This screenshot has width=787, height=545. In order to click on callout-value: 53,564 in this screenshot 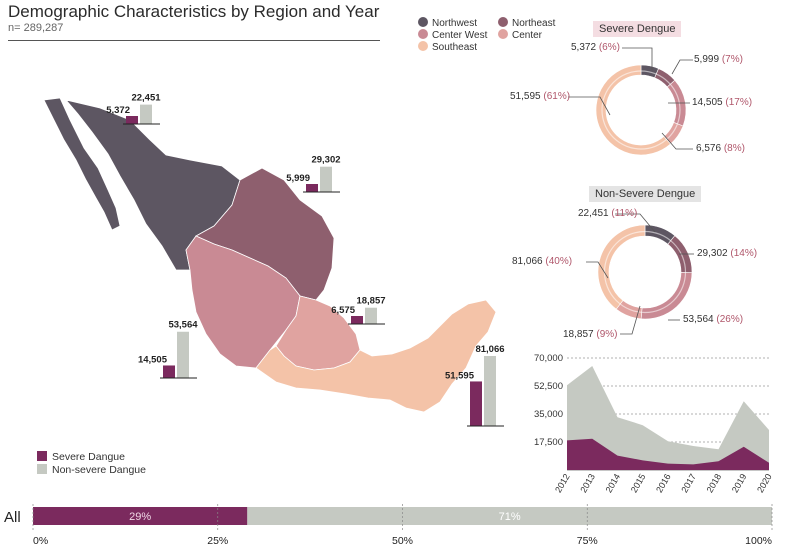, I will do `click(698, 319)`.